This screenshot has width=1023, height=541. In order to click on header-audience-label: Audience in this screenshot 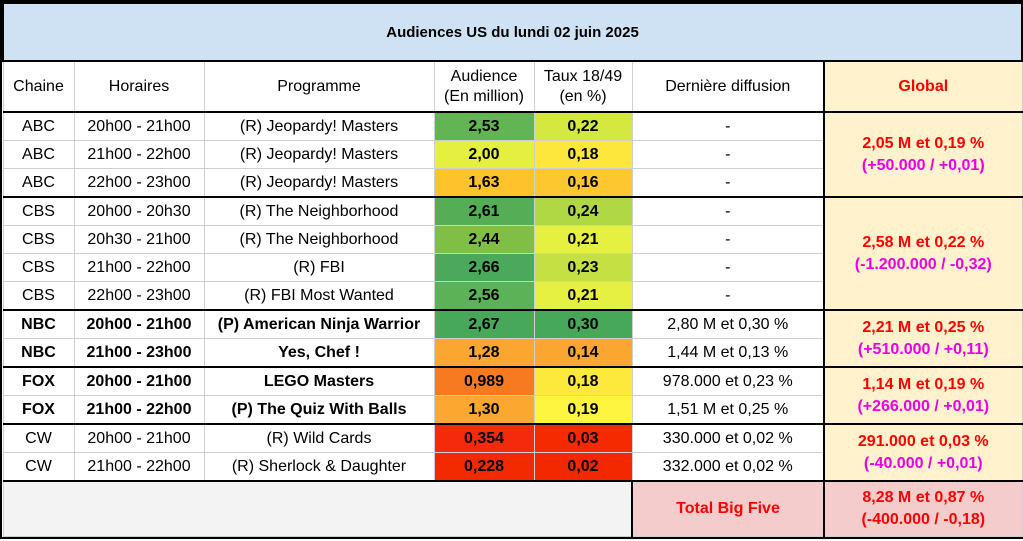, I will do `click(484, 76)`.